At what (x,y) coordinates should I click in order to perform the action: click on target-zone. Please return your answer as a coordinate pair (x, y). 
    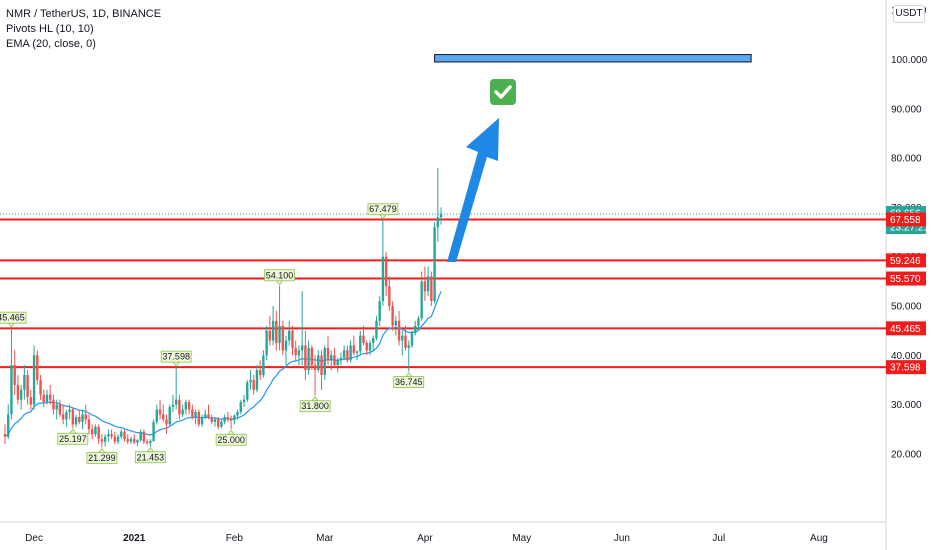
    Looking at the image, I should click on (593, 58).